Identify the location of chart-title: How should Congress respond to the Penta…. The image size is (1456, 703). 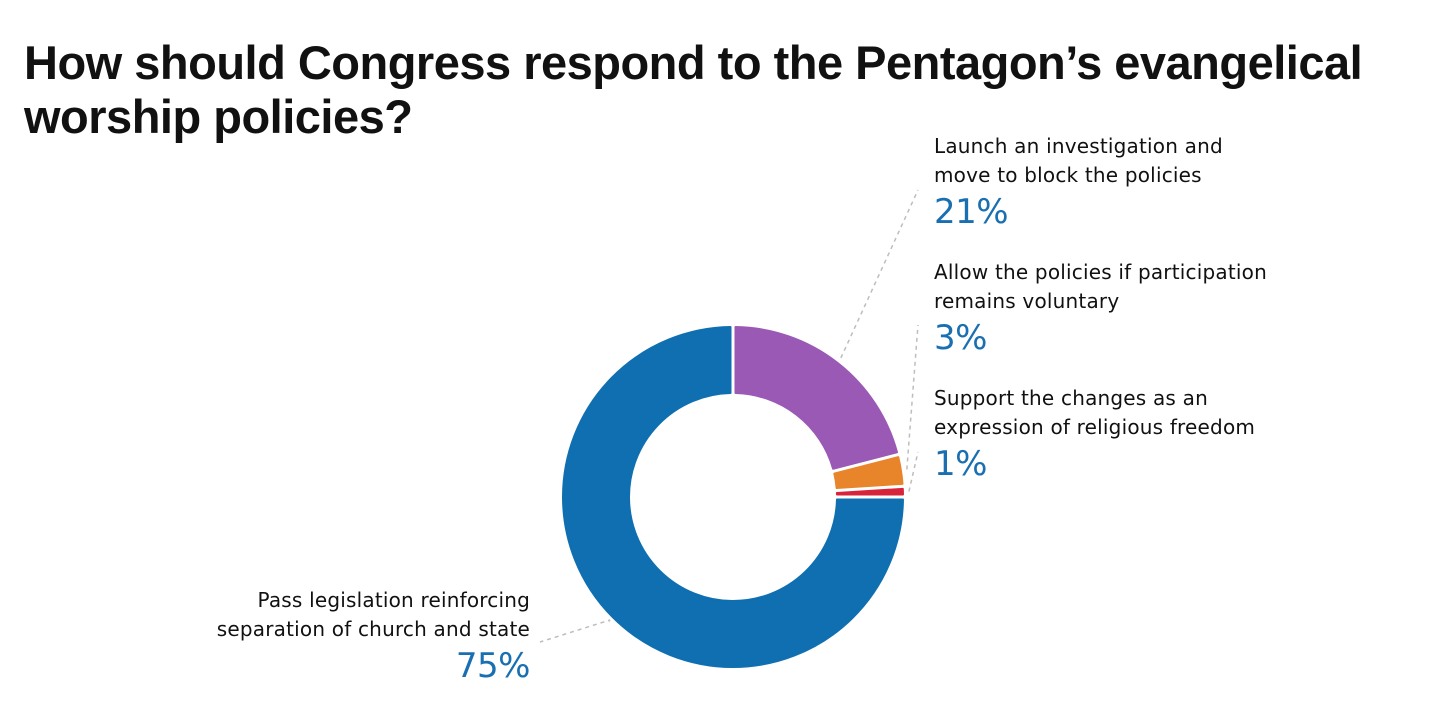
(693, 89).